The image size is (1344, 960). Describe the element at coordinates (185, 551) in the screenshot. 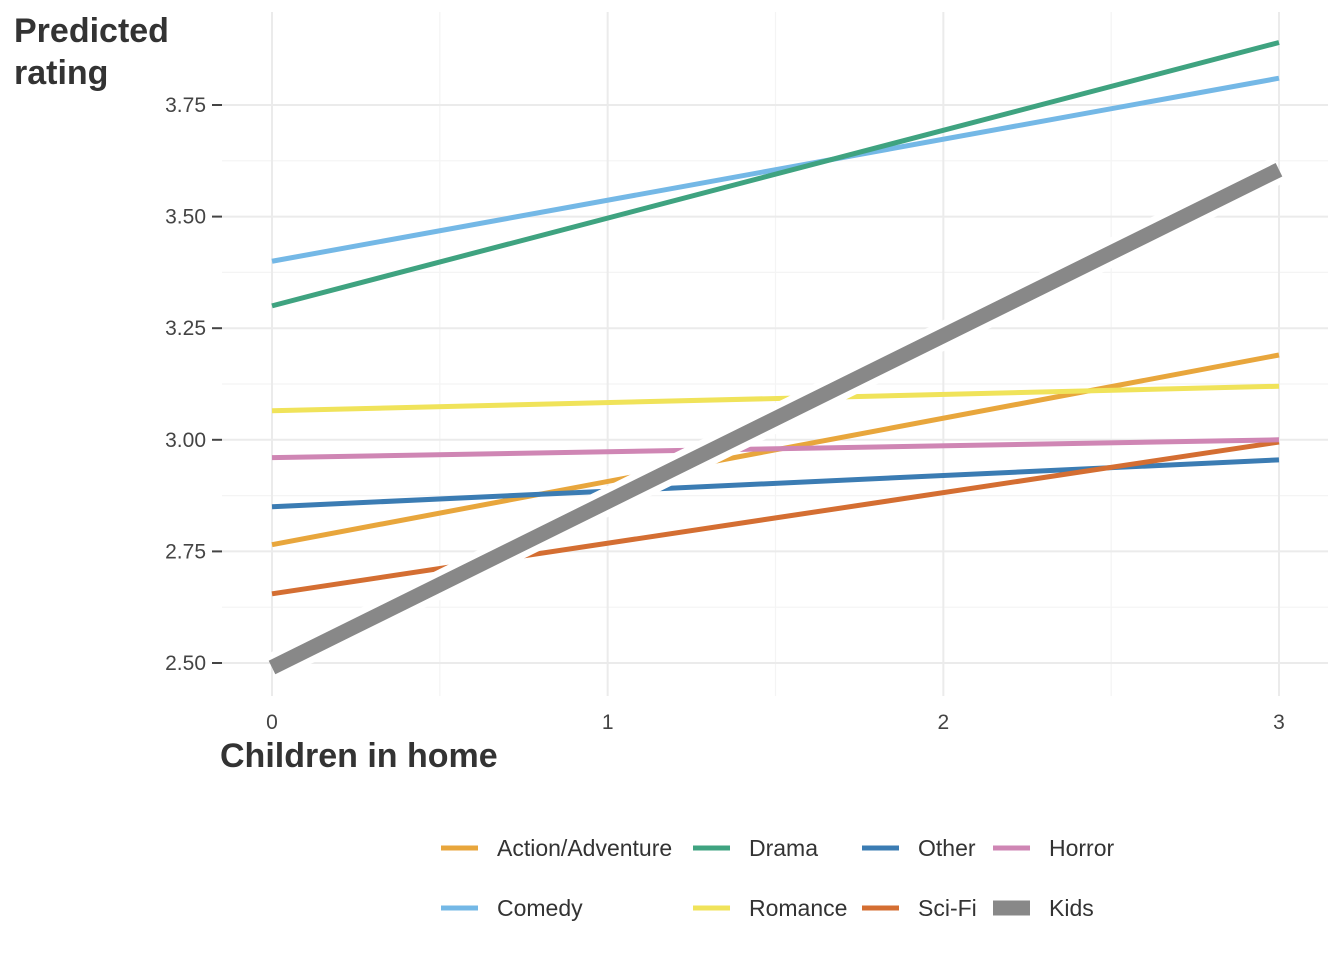

I see `y-tick-label: 2.75` at that location.